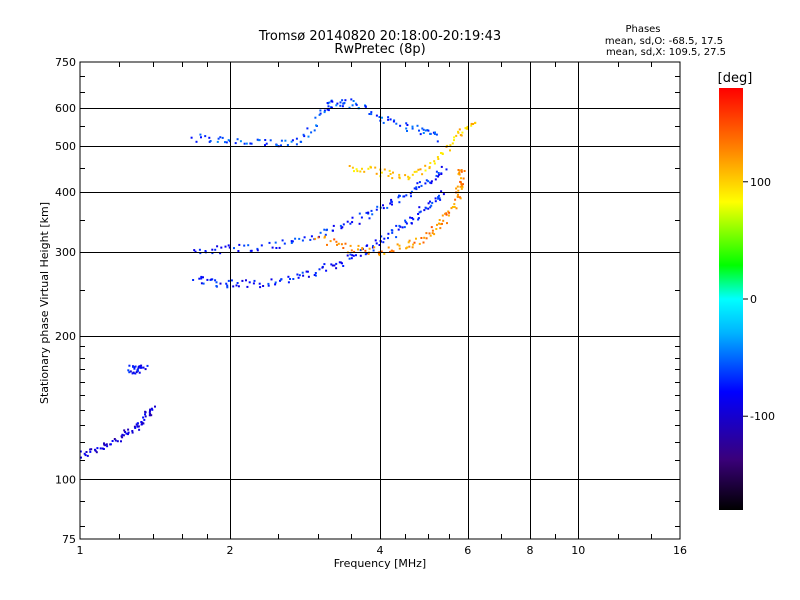 The height and width of the screenshot is (600, 800). What do you see at coordinates (380, 563) in the screenshot?
I see `x-axis-label: Frequency [MHz]` at bounding box center [380, 563].